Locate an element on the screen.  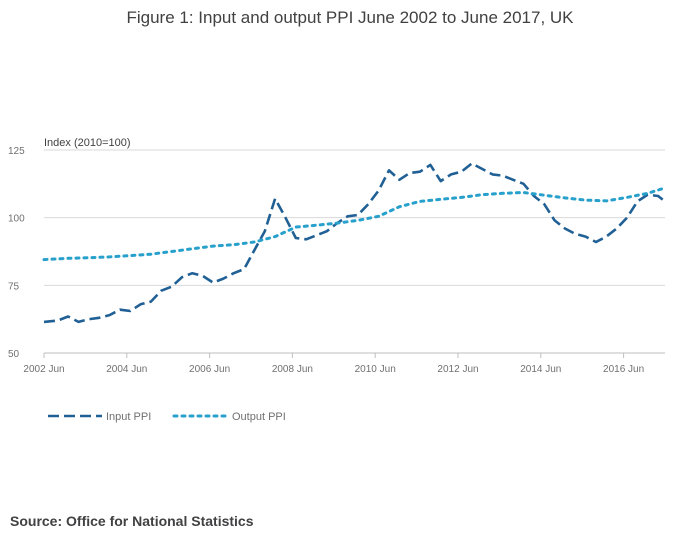
x-tick-label: 2008 Jun is located at coordinates (292, 369).